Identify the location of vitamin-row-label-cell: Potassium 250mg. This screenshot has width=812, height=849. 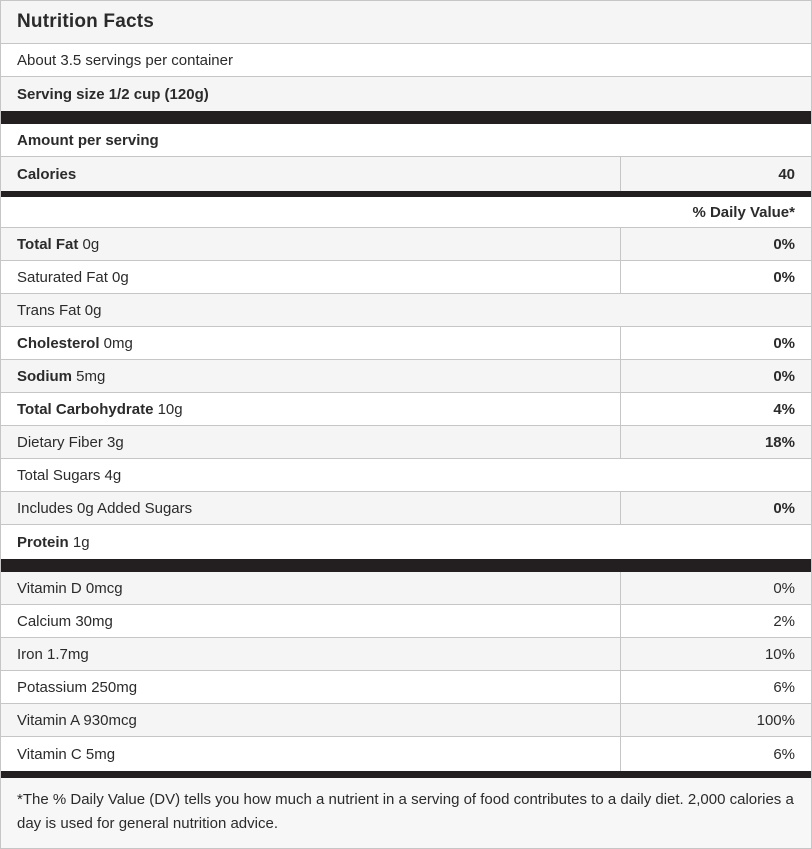
(310, 687).